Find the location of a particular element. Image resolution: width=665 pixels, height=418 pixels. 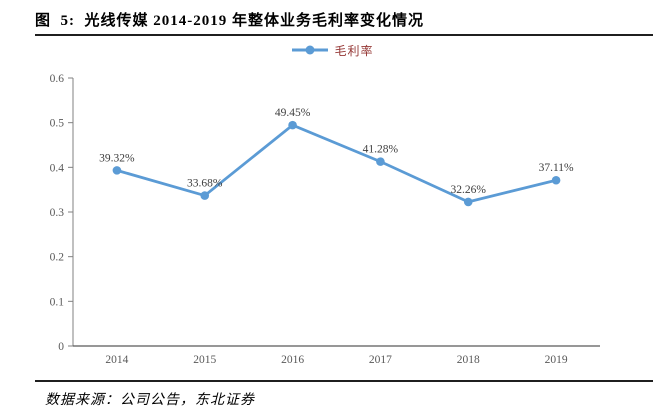

figure-title-block: 图 5: 光线传媒 2014-2019 年整体业务毛利率变化情况 is located at coordinates (344, 18).